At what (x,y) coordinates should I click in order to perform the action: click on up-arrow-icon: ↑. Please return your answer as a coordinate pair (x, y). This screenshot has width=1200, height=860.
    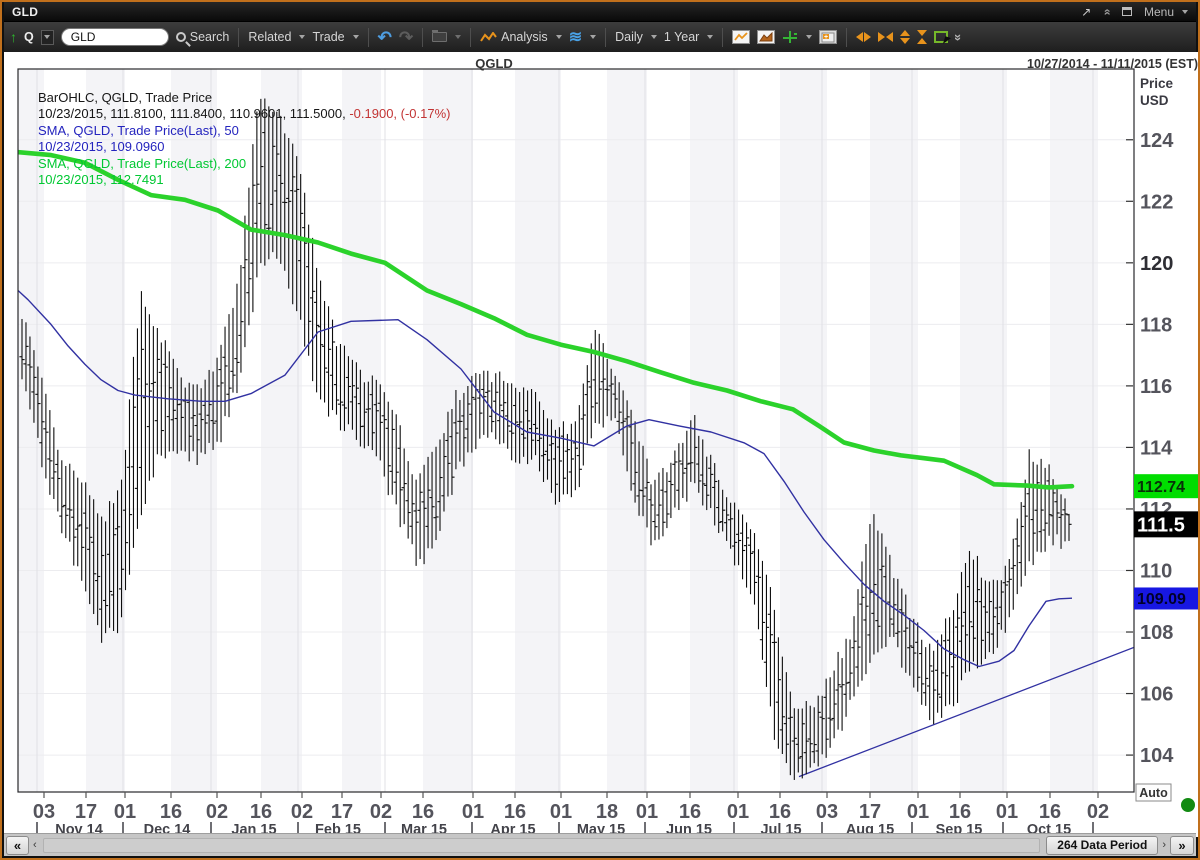
    Looking at the image, I should click on (13, 37).